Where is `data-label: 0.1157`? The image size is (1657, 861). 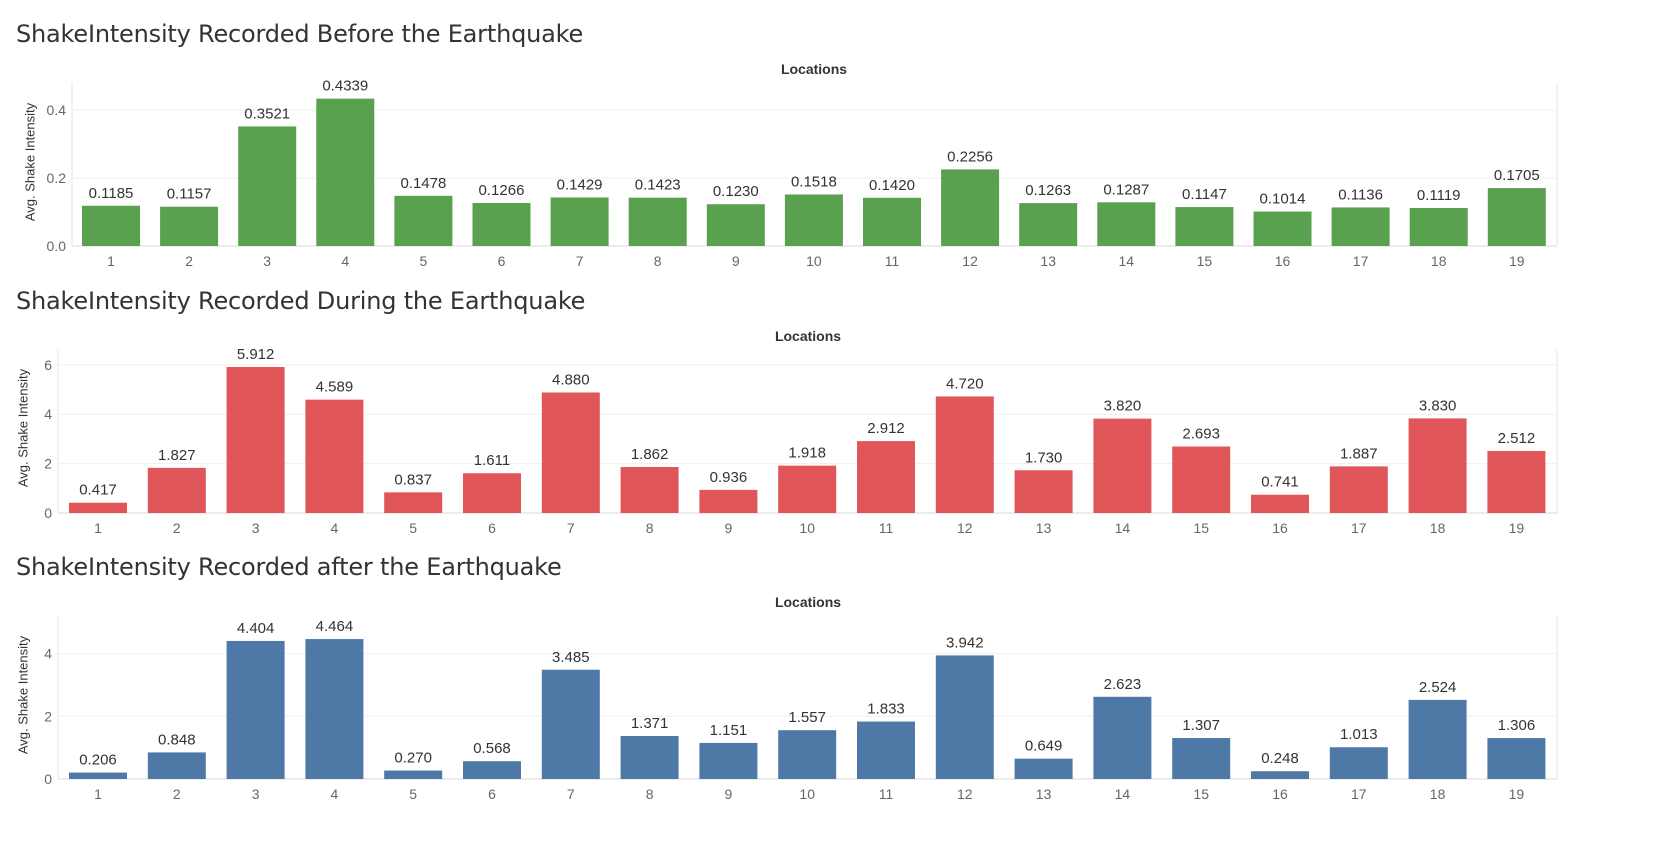
data-label: 0.1157 is located at coordinates (189, 194).